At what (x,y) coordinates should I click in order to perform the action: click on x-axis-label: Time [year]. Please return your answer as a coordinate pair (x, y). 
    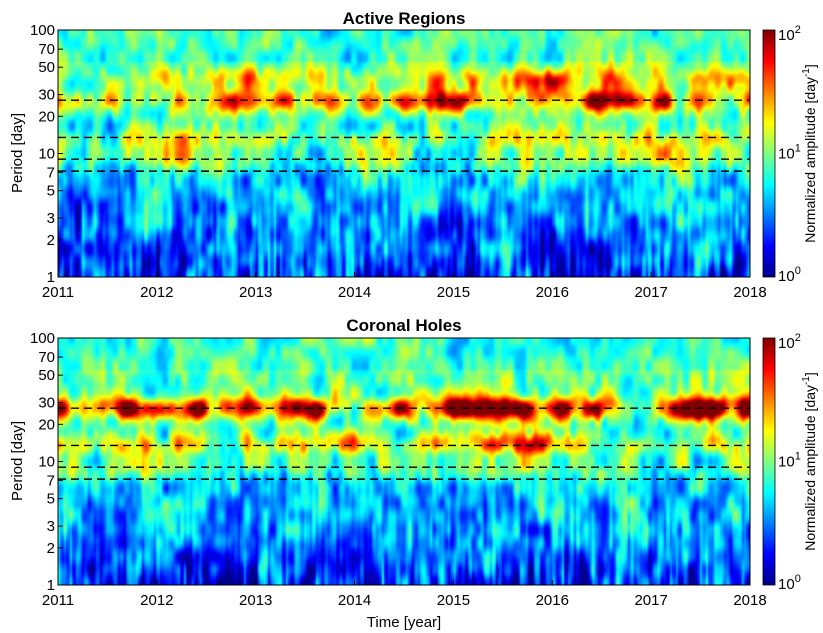
    Looking at the image, I should click on (404, 622).